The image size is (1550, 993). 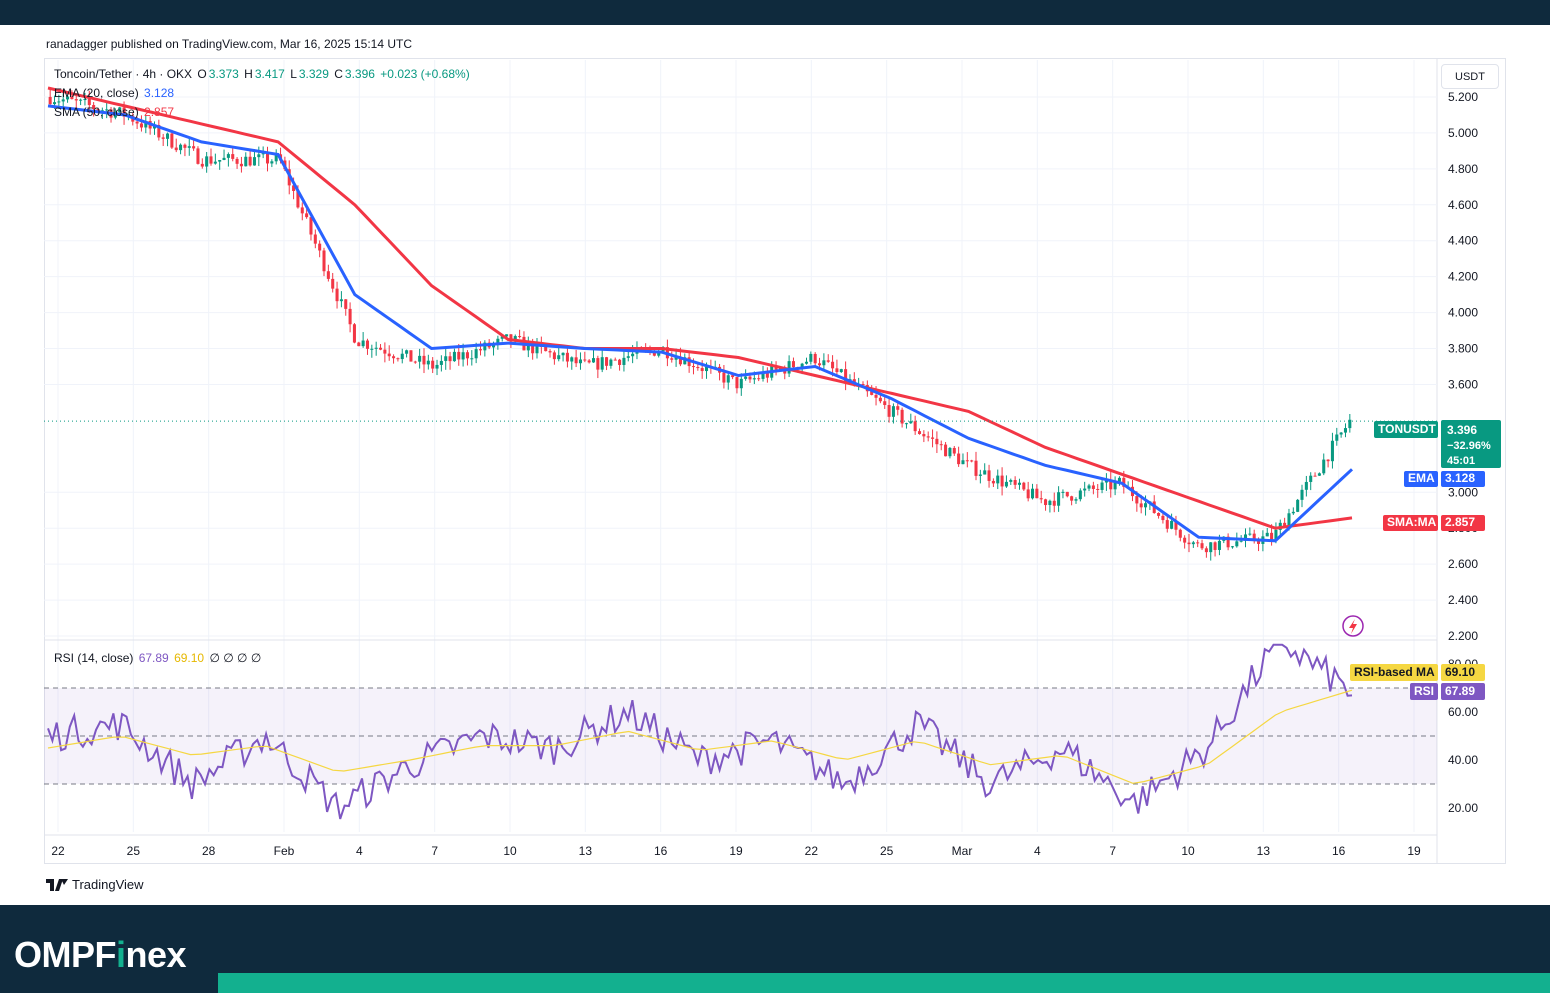 I want to click on bar-countdown: 45:01, so click(x=1461, y=461).